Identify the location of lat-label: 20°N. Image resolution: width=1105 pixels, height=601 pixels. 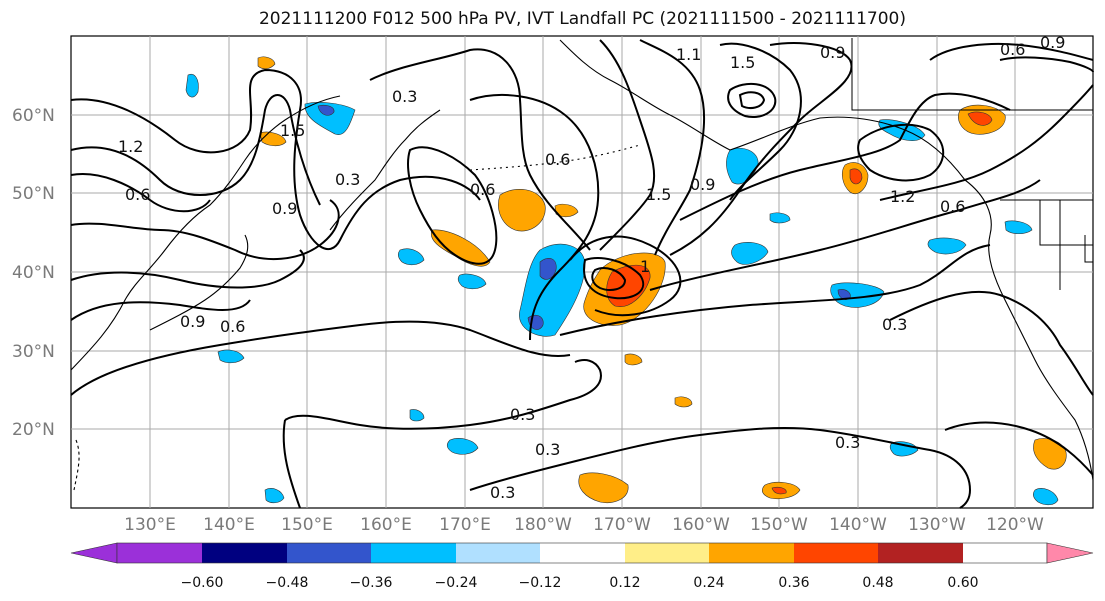
(33, 430).